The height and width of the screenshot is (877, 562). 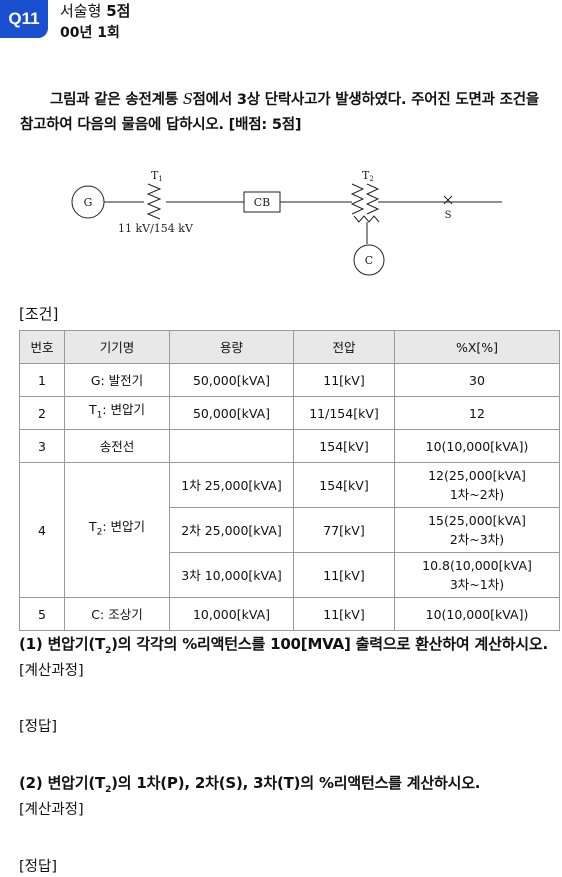 I want to click on t2-label: T2, so click(x=368, y=176).